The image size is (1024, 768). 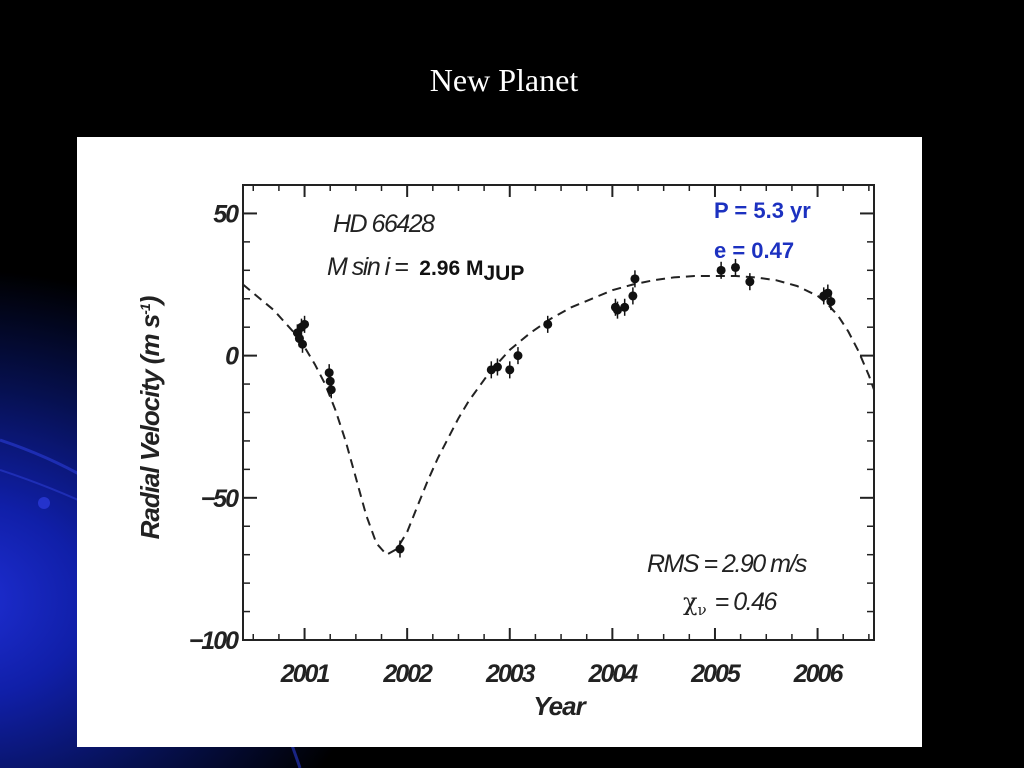 I want to click on x-tick-label: 2006, so click(x=819, y=674).